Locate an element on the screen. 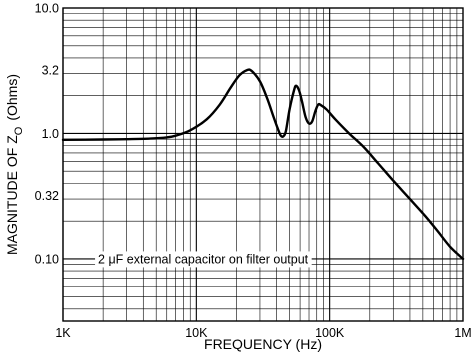 The height and width of the screenshot is (354, 476). annotation: 2 μF external capacitor on filter output is located at coordinates (203, 259).